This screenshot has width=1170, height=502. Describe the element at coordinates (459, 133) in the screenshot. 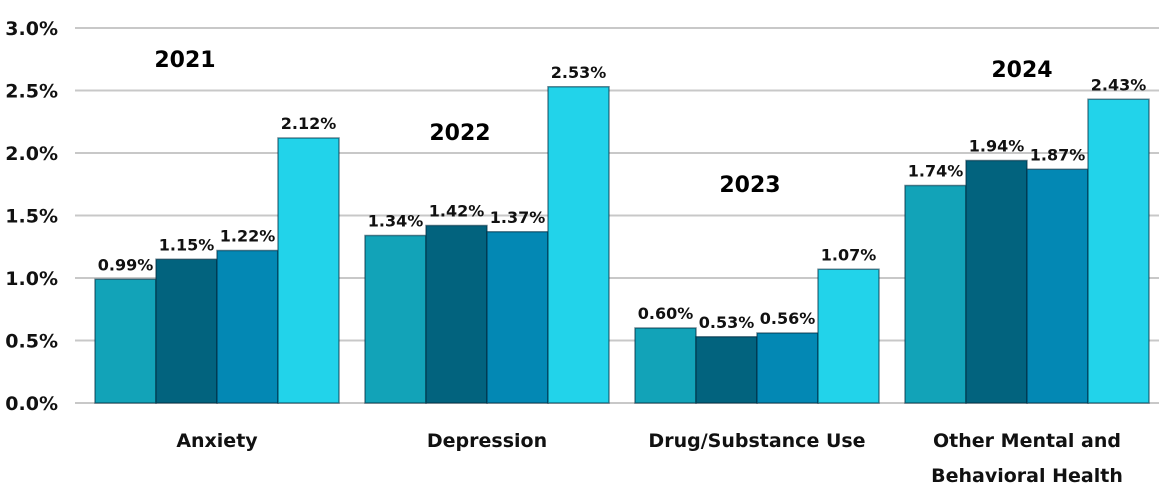

I see `year-annotation: 2022` at that location.